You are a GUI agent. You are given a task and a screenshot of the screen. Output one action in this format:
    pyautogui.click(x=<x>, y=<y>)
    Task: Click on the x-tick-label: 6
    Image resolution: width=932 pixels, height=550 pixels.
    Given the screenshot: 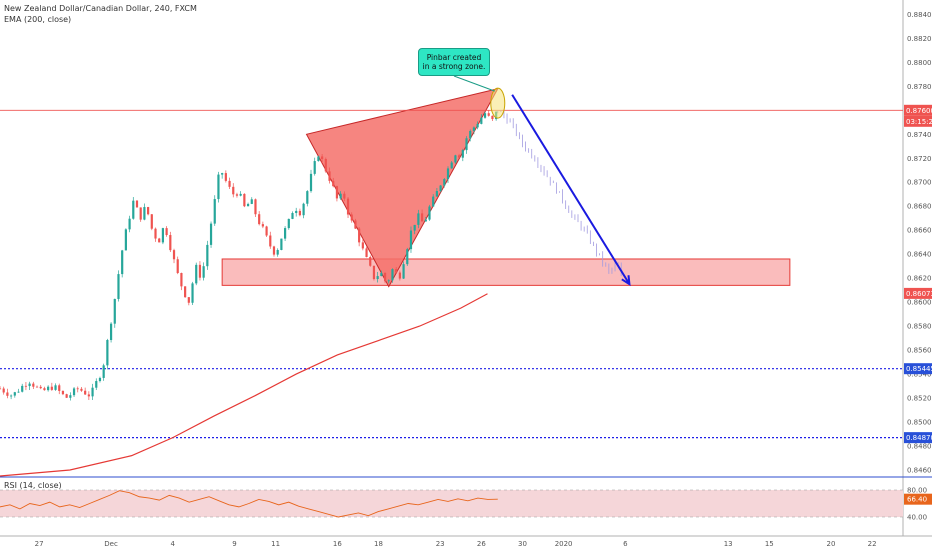 What is the action you would take?
    pyautogui.click(x=625, y=544)
    